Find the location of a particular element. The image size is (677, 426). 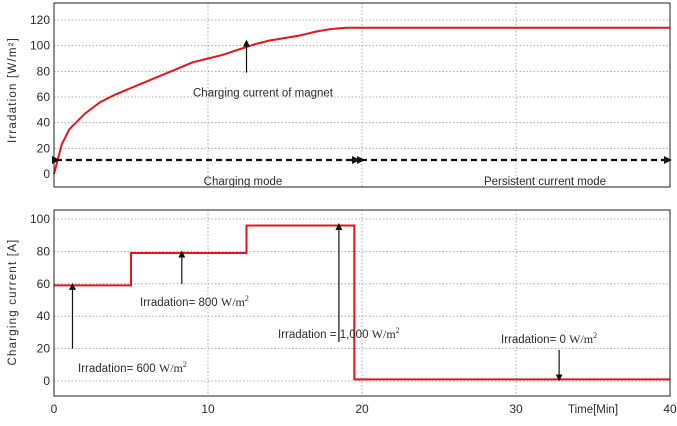

top-annotations: Charging current of magnet is located at coordinates (263, 69).